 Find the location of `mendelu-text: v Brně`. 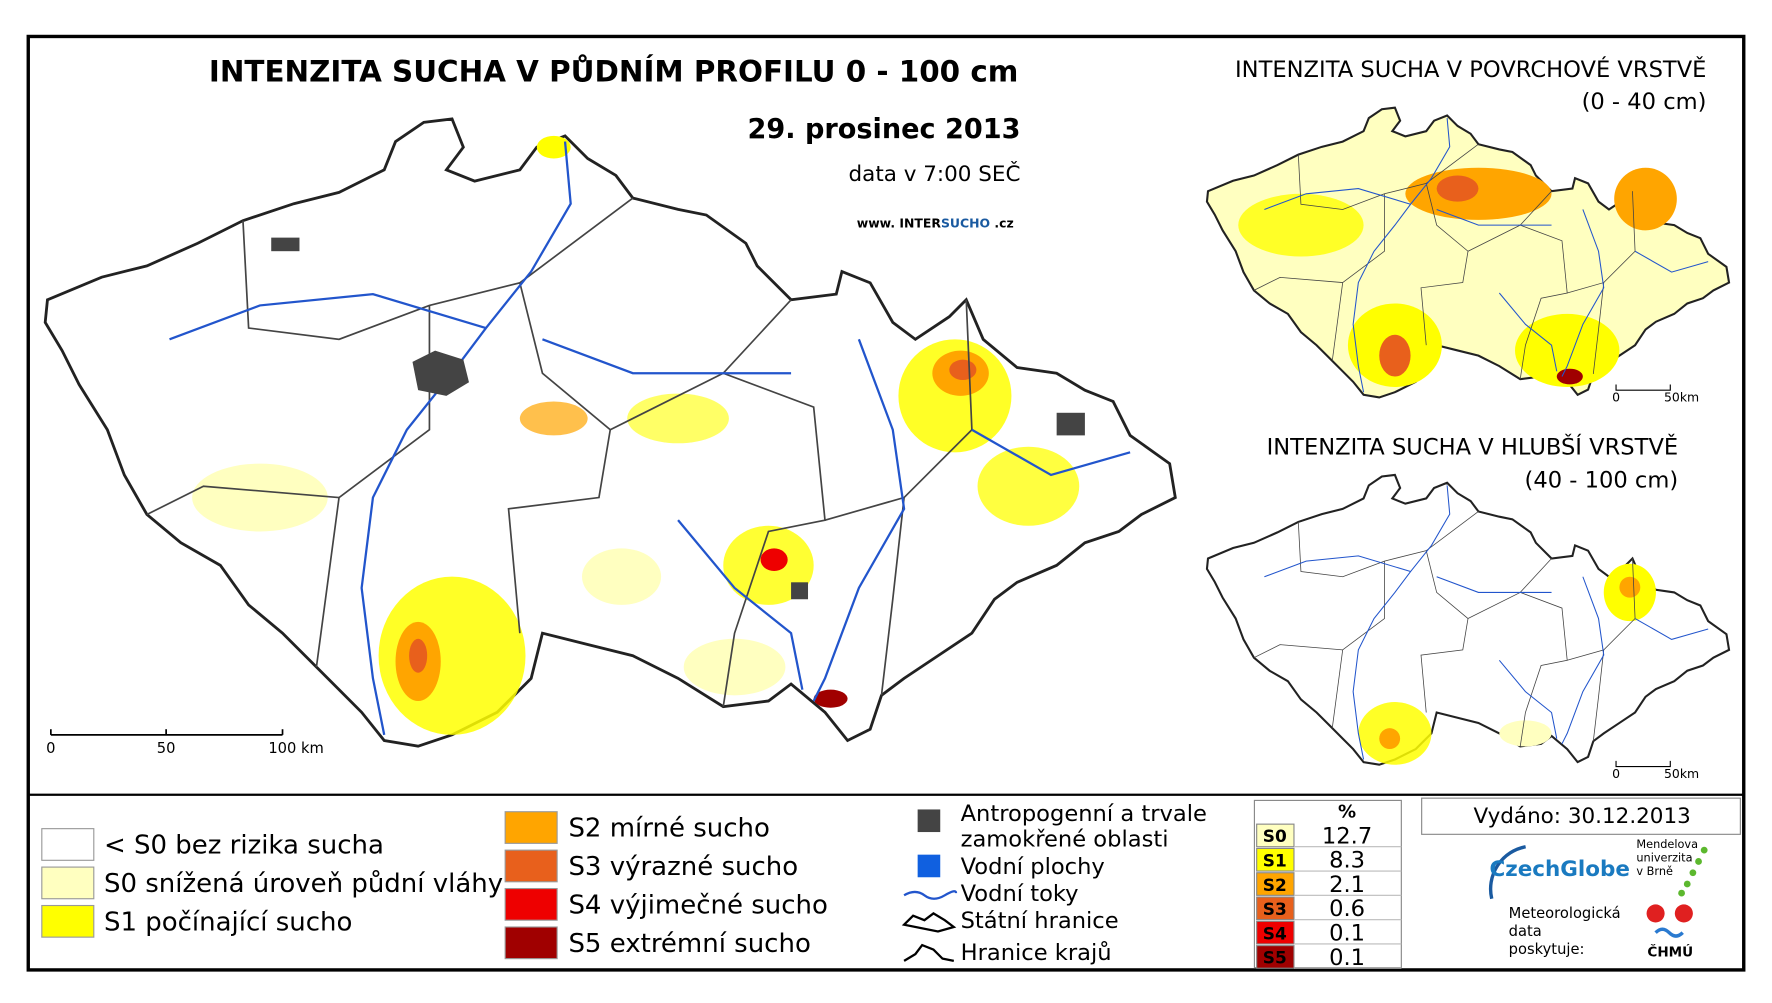

mendelu-text: v Brně is located at coordinates (1654, 871).